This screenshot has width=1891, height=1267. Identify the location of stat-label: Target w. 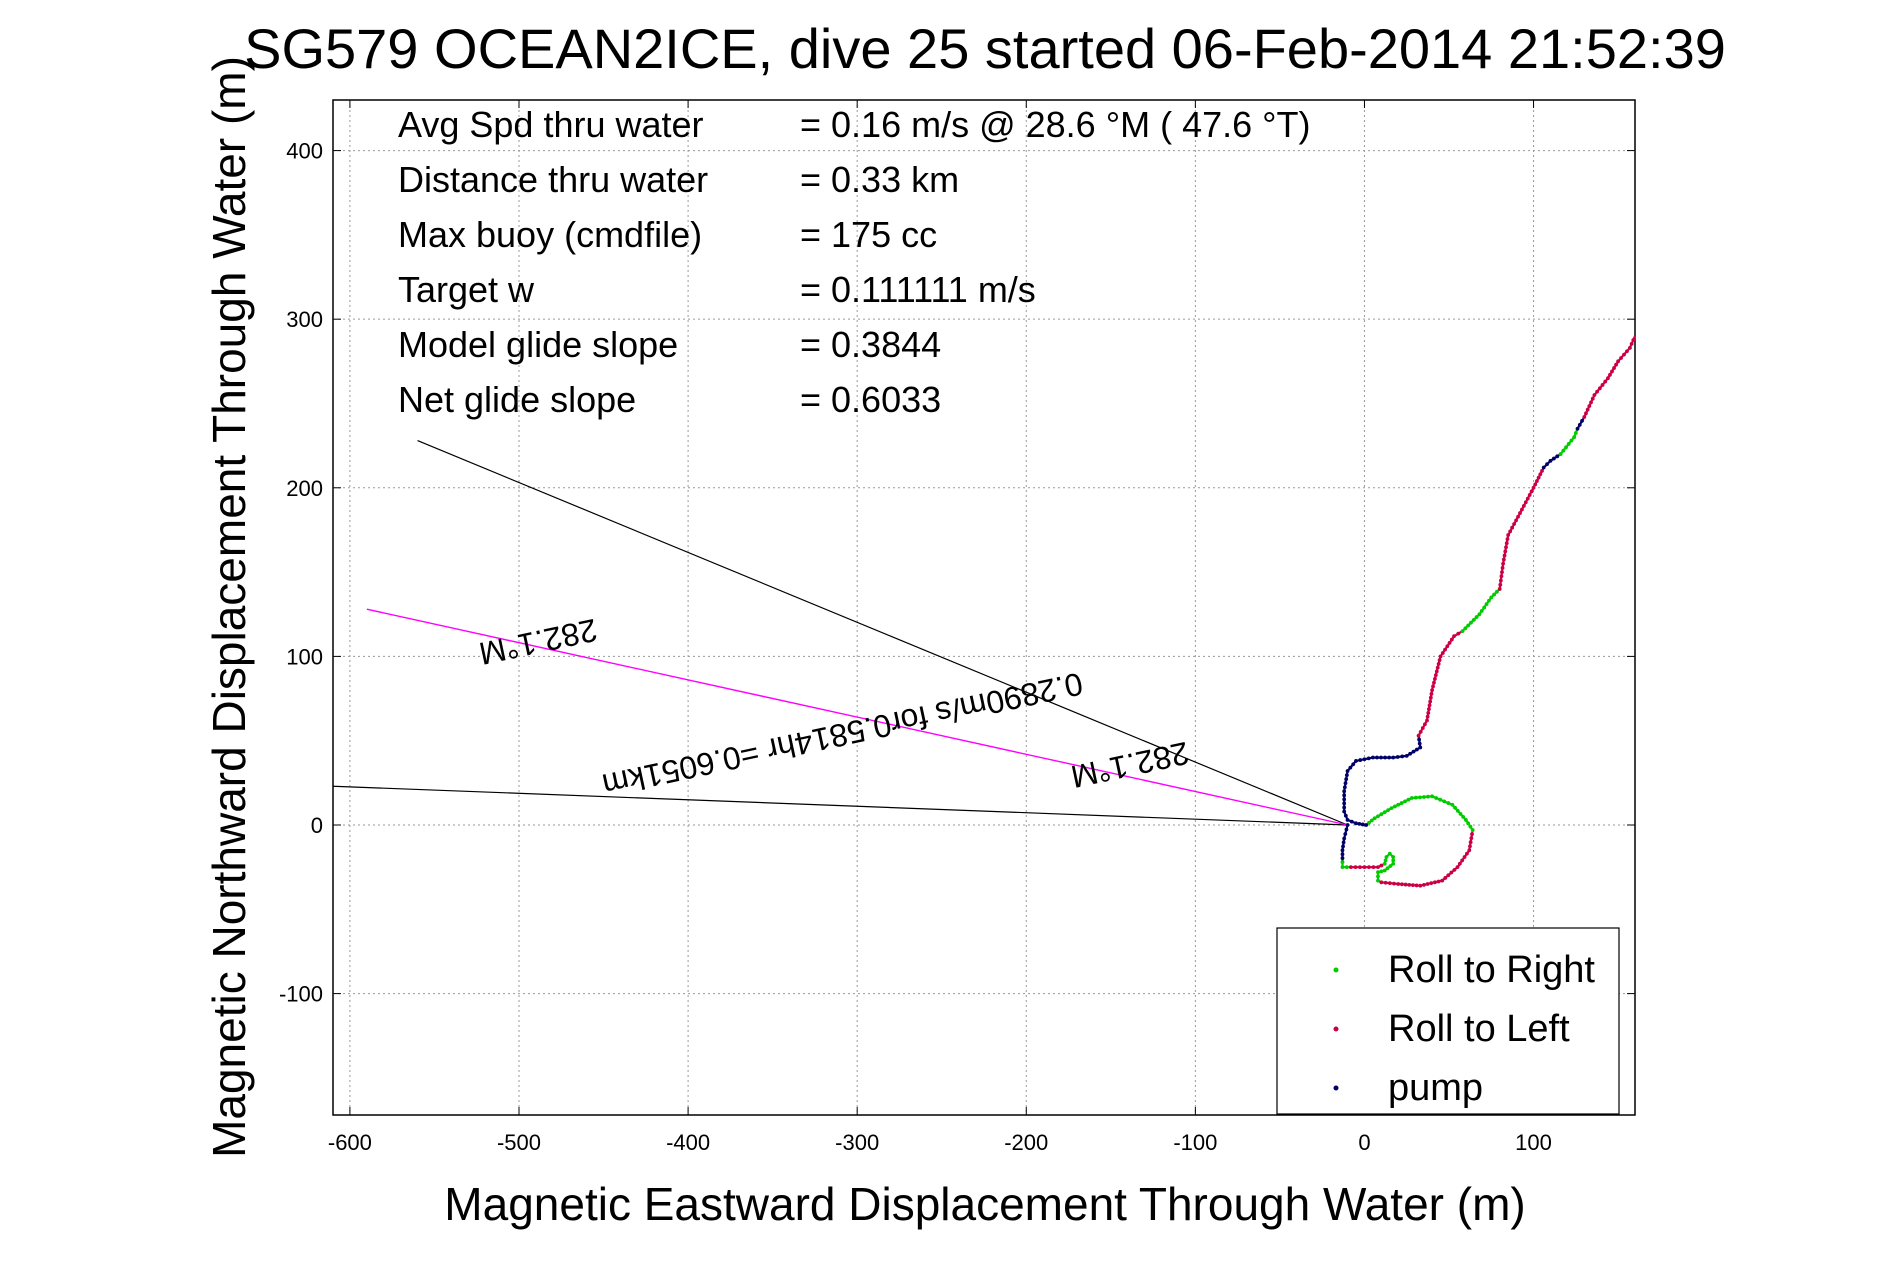
(466, 289).